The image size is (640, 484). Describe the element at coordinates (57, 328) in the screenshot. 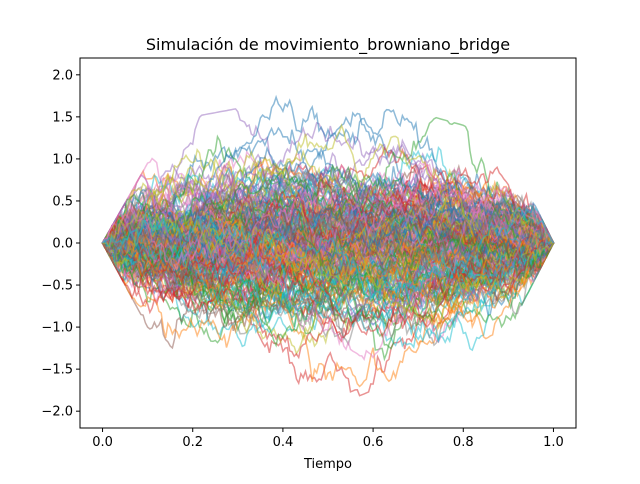

I see `y-tick-label: −1.0` at that location.